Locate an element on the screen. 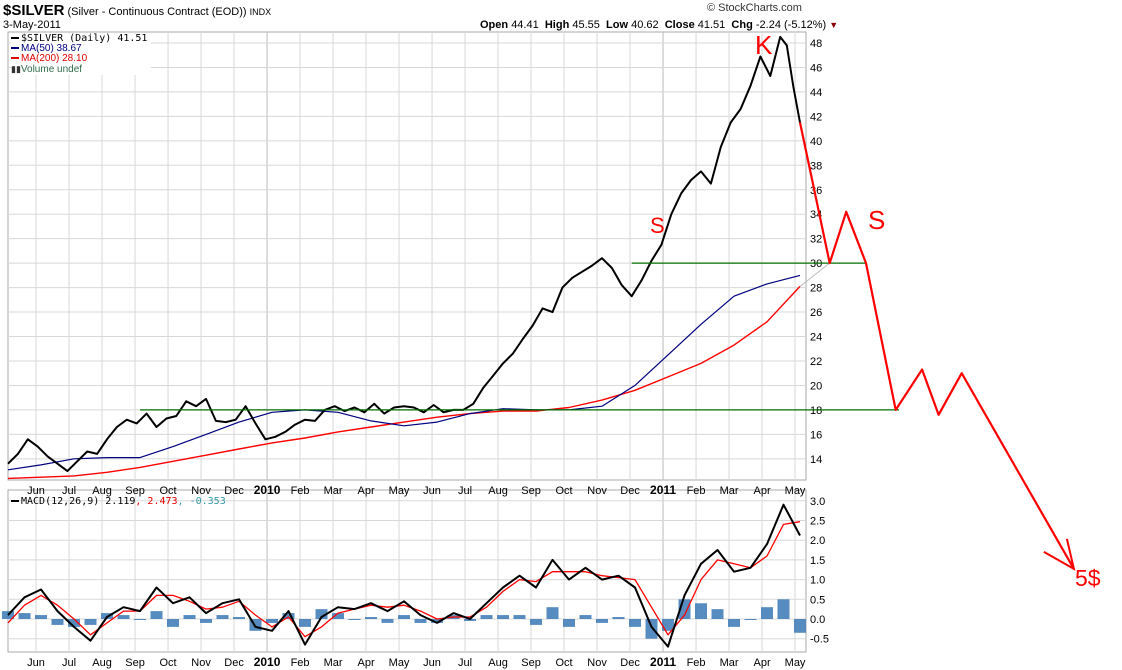 This screenshot has width=1122, height=670. macd-ytick-label: 1.5 is located at coordinates (817, 561).